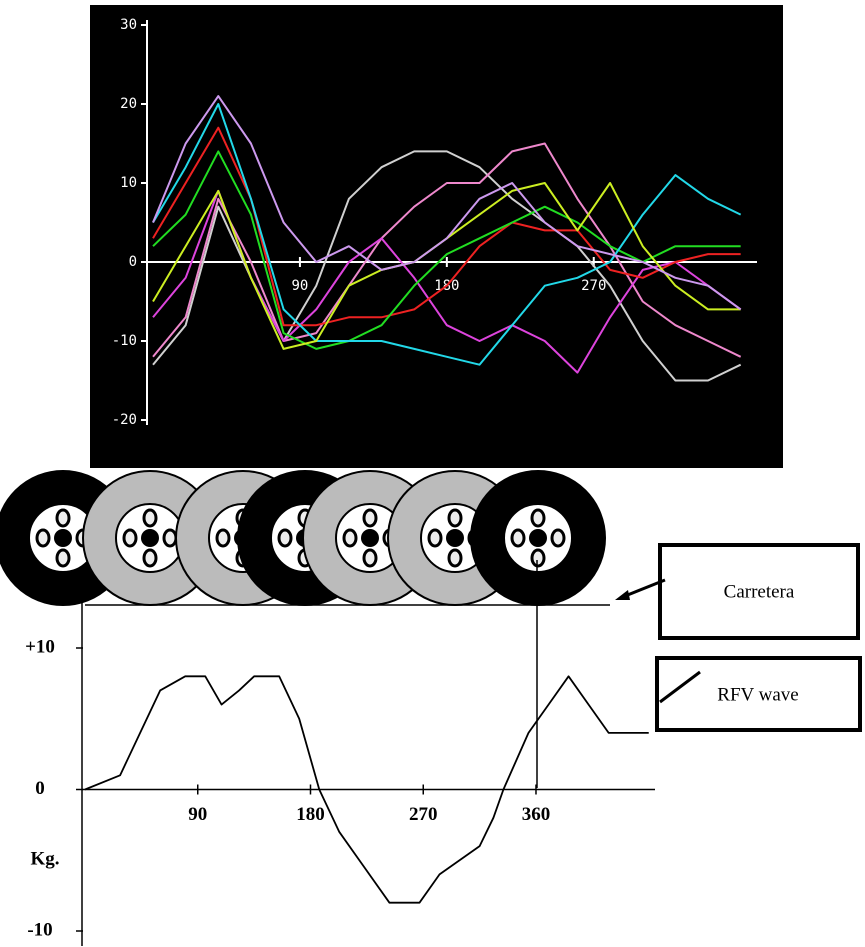 The image size is (865, 947). Describe the element at coordinates (622, 595) in the screenshot. I see `arrow-head` at that location.